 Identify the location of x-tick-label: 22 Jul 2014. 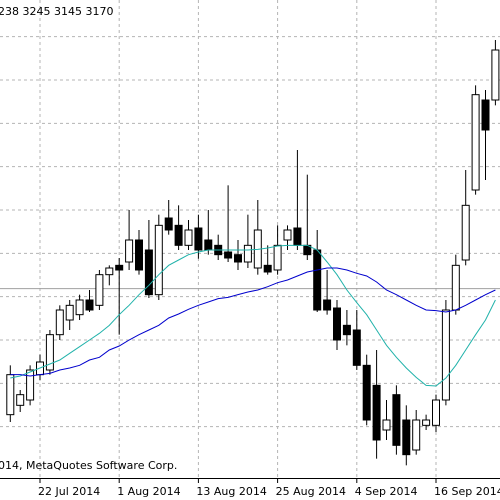
(69, 491).